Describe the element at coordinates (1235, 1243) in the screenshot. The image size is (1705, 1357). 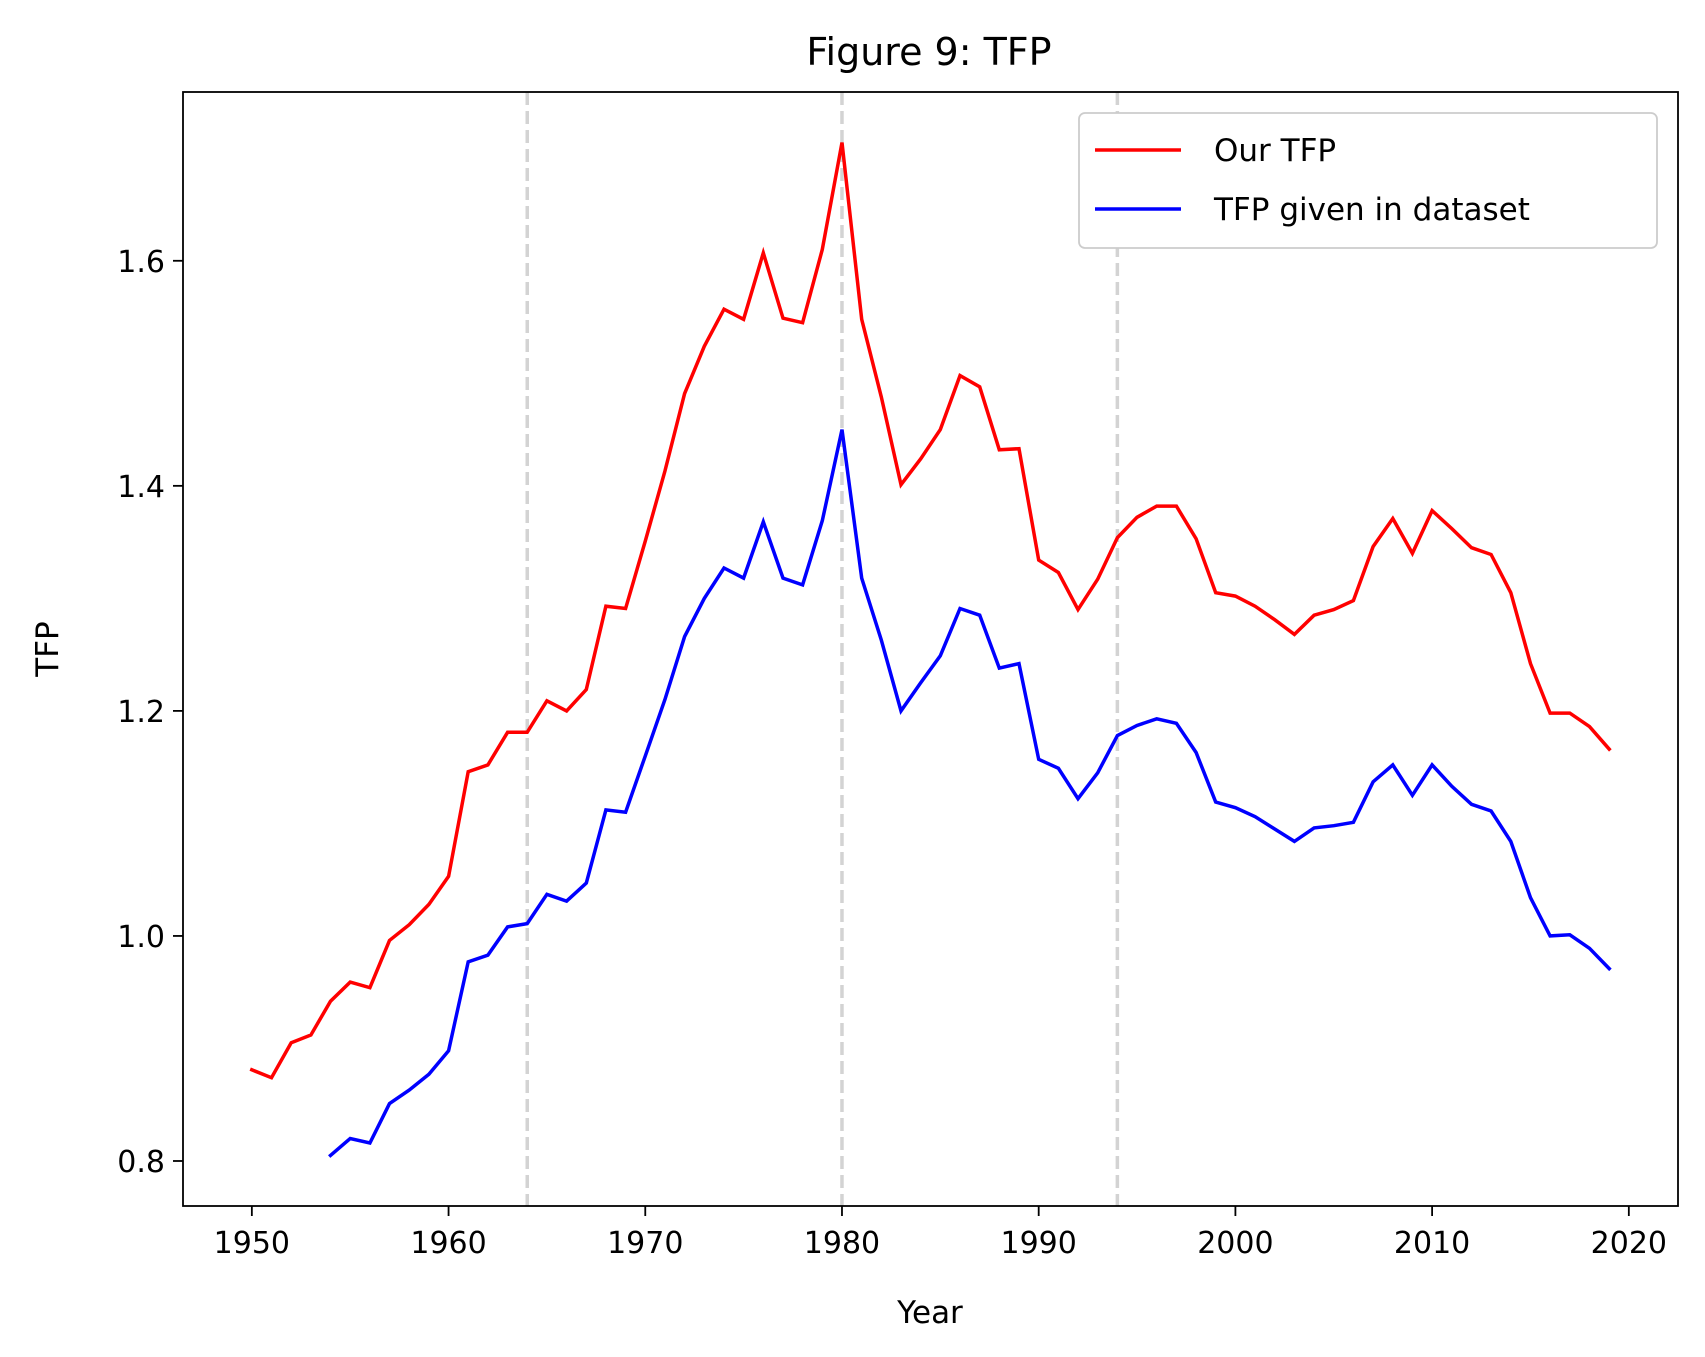
I see `x-tick-label: 2000` at that location.